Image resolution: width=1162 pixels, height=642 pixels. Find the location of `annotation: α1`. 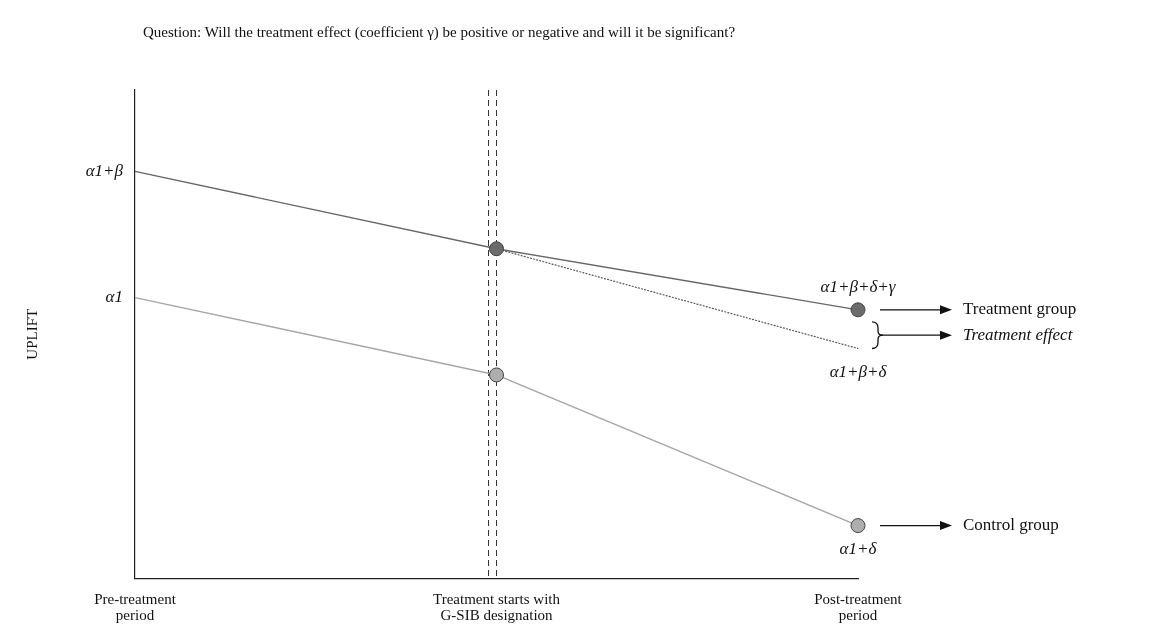

annotation: α1 is located at coordinates (114, 297).